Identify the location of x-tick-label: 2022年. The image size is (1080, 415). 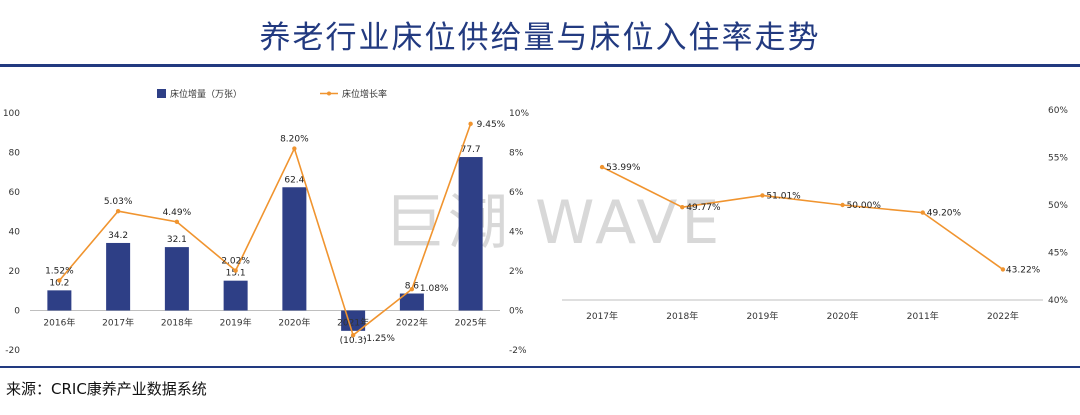
(412, 323).